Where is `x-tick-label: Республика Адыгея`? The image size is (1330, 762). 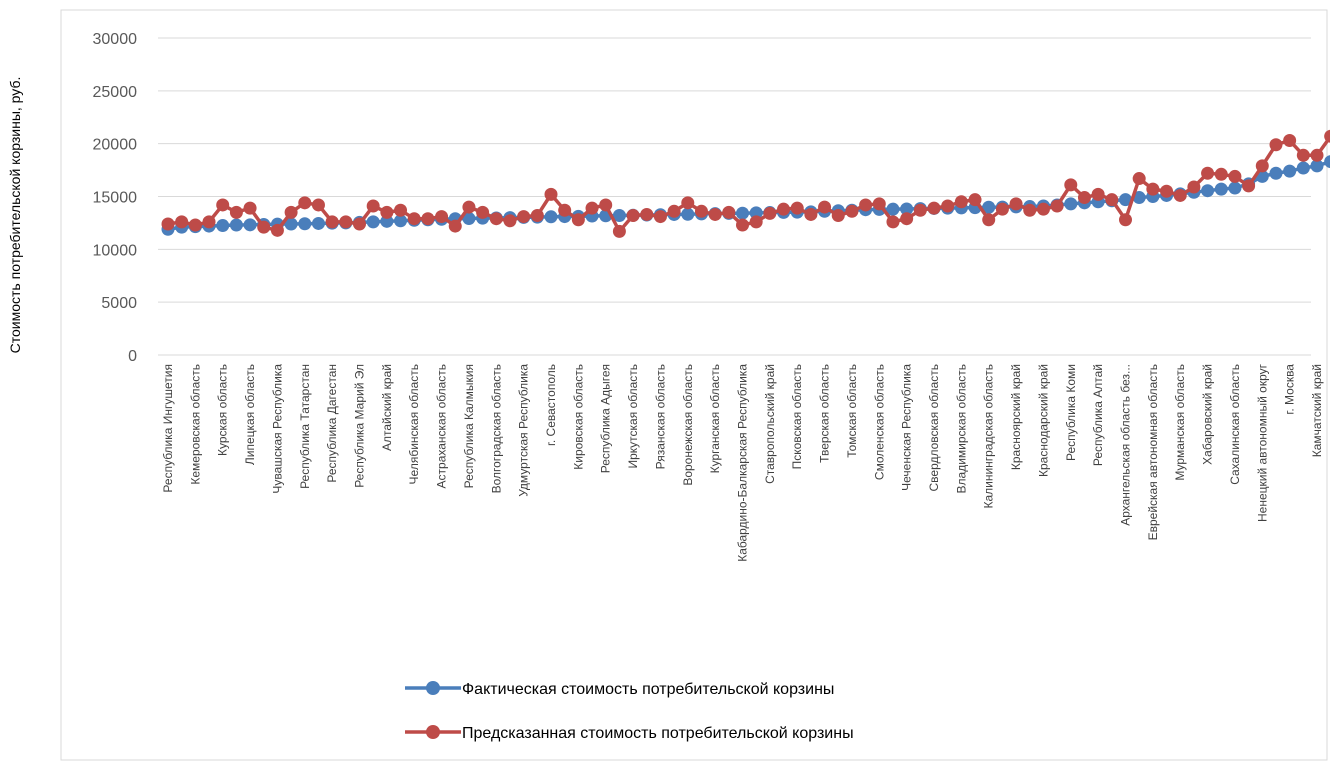
x-tick-label: Республика Адыгея is located at coordinates (606, 418).